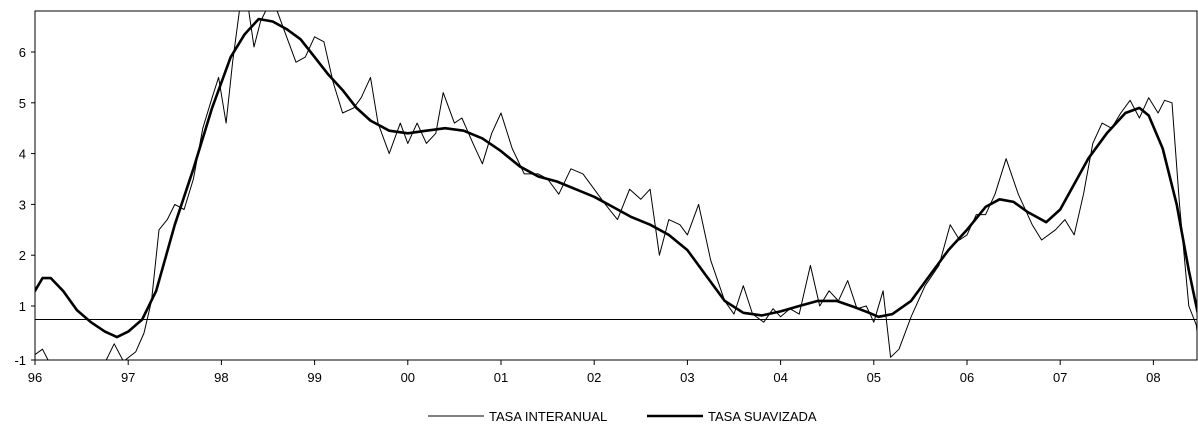 This screenshot has width=1198, height=440. I want to click on y-tick-label: 3, so click(22, 204).